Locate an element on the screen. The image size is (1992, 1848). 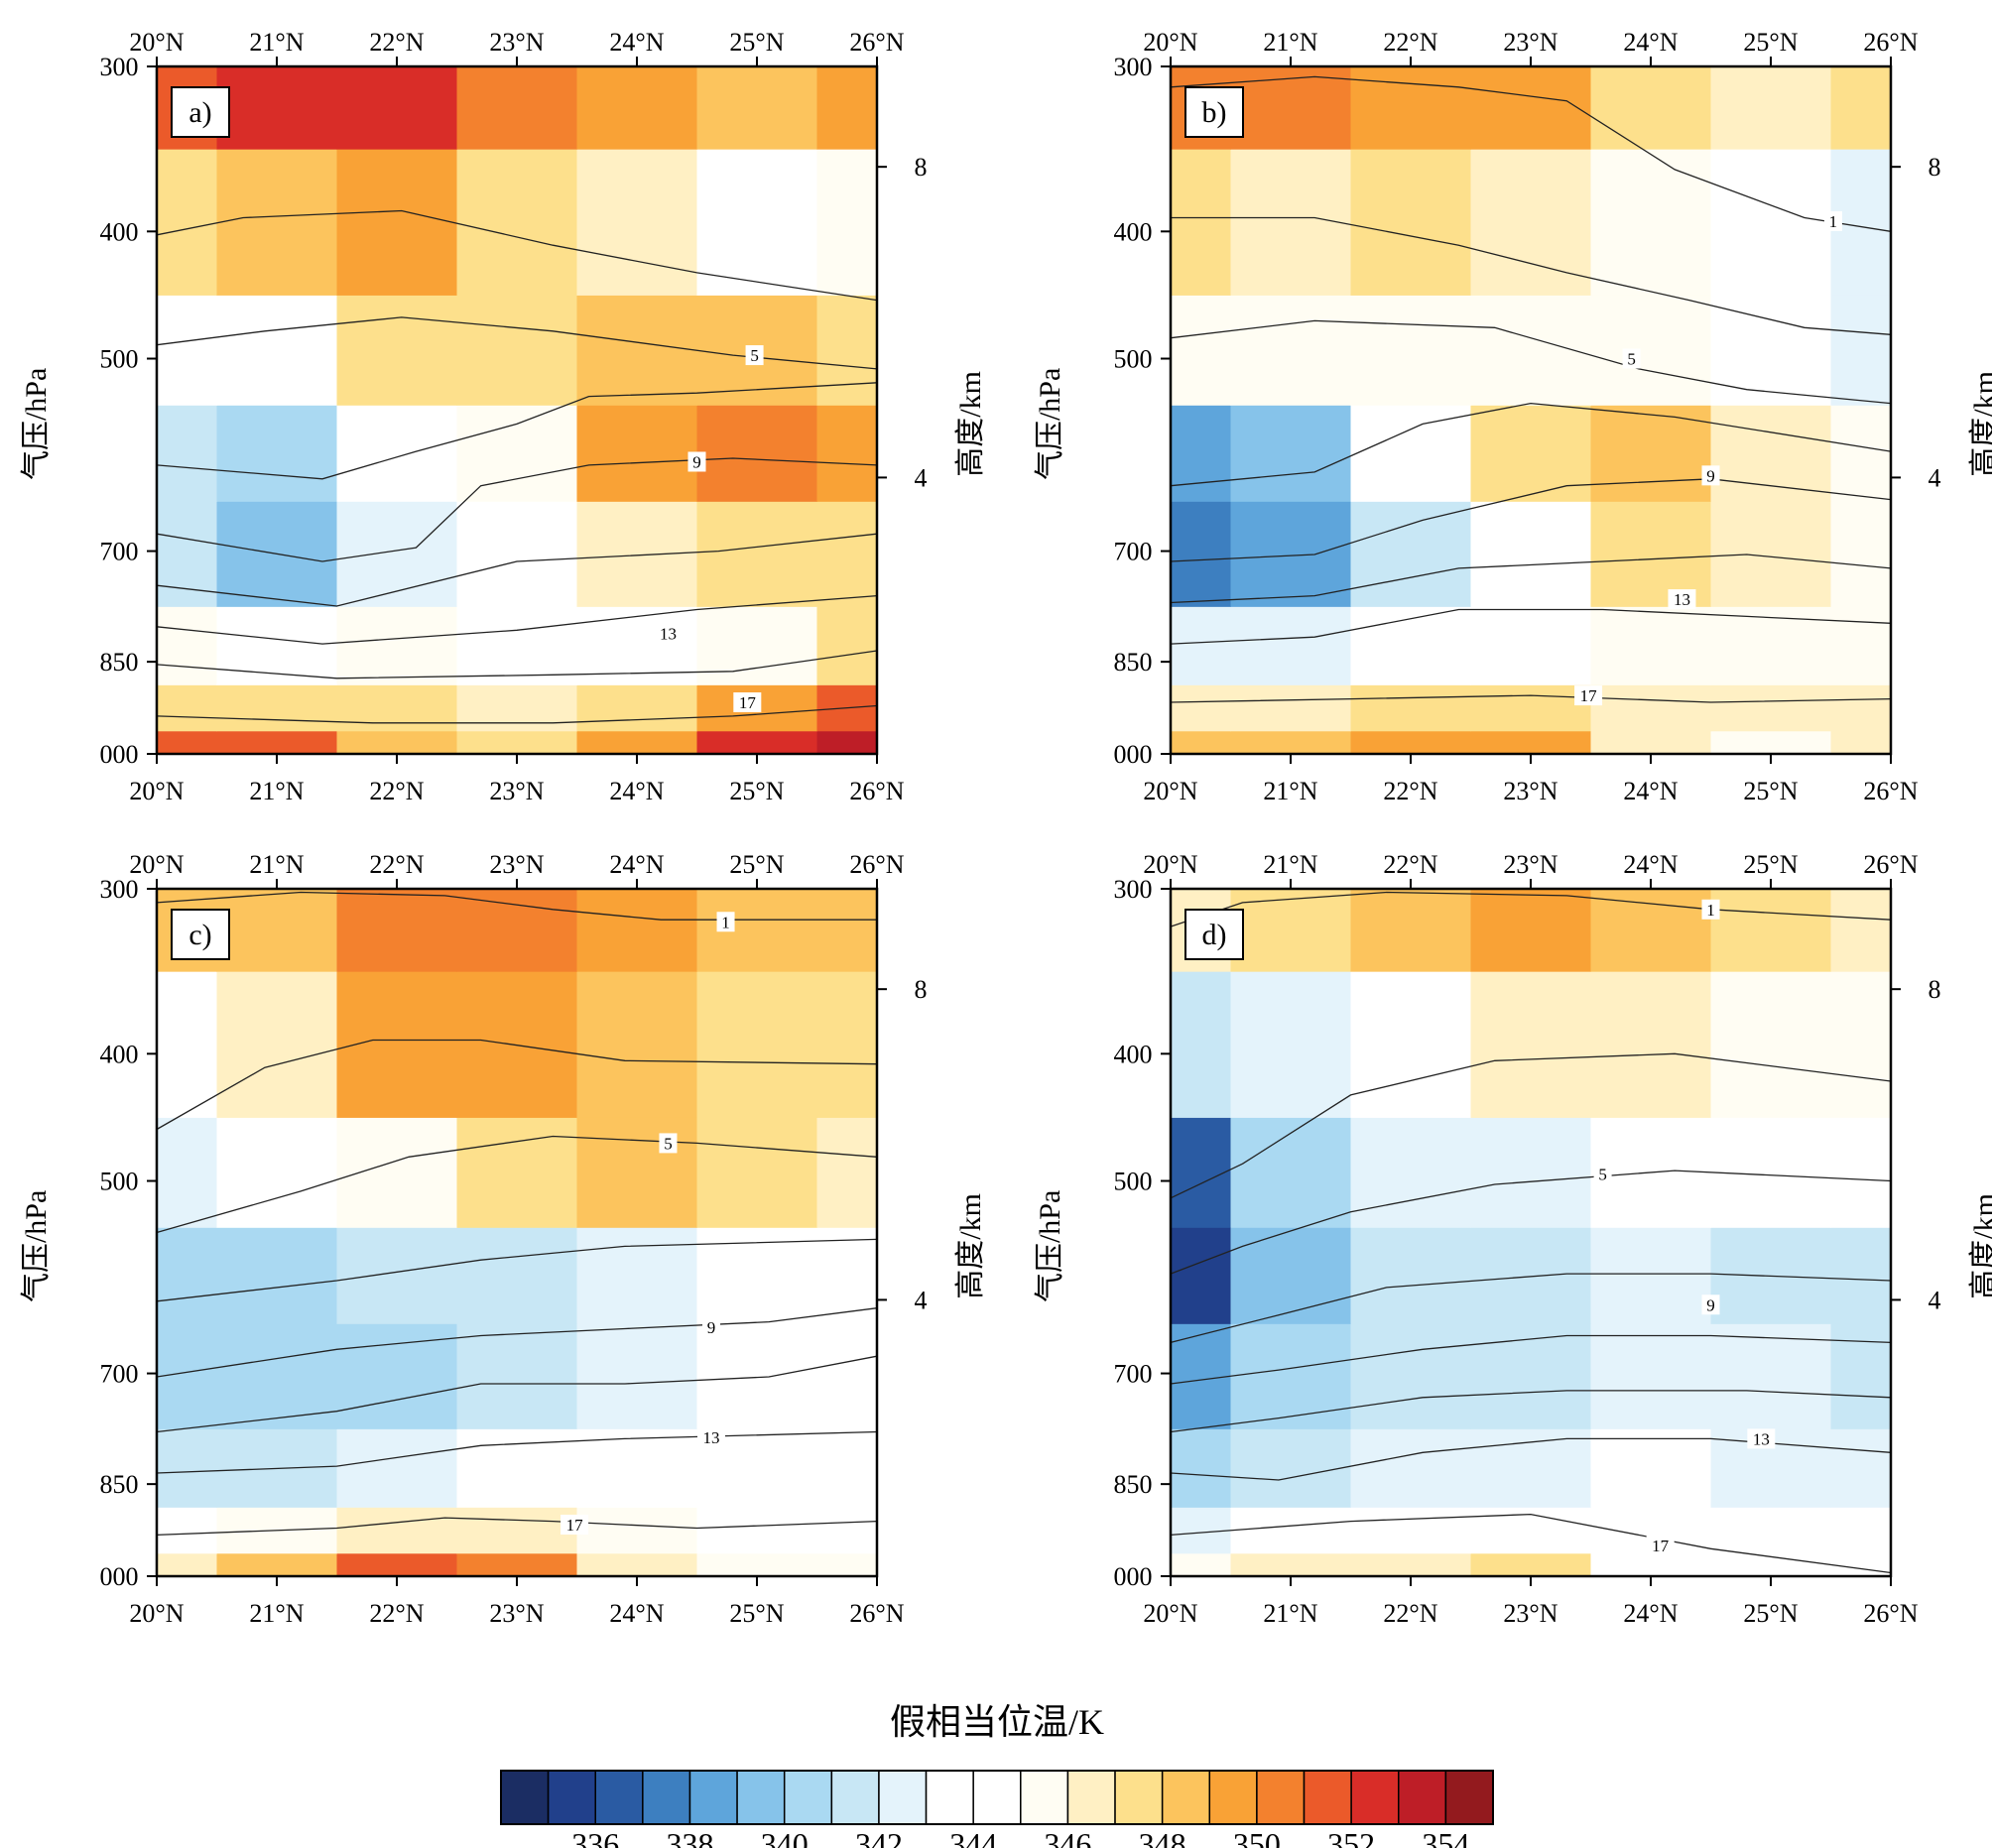
panel-label: a) is located at coordinates (200, 113).